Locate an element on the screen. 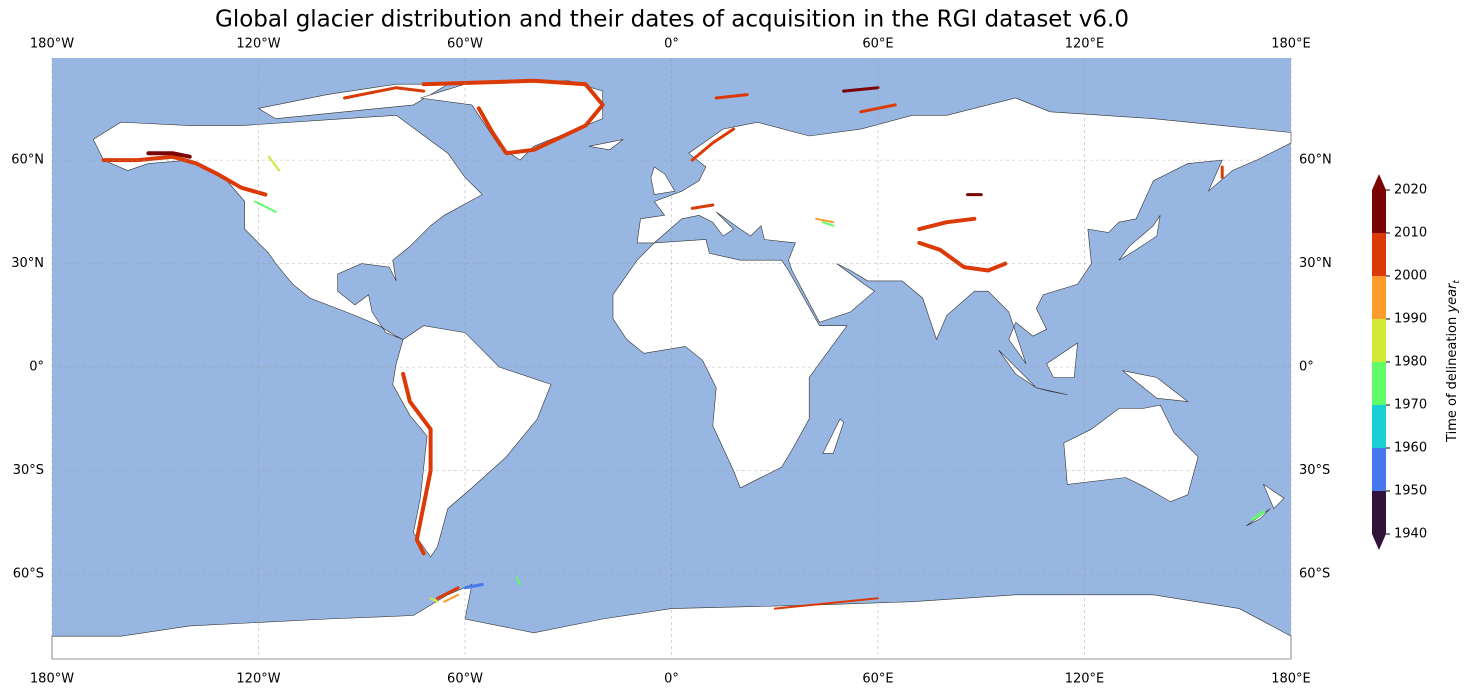  colorbar-tick-label: 1990 is located at coordinates (1410, 319).